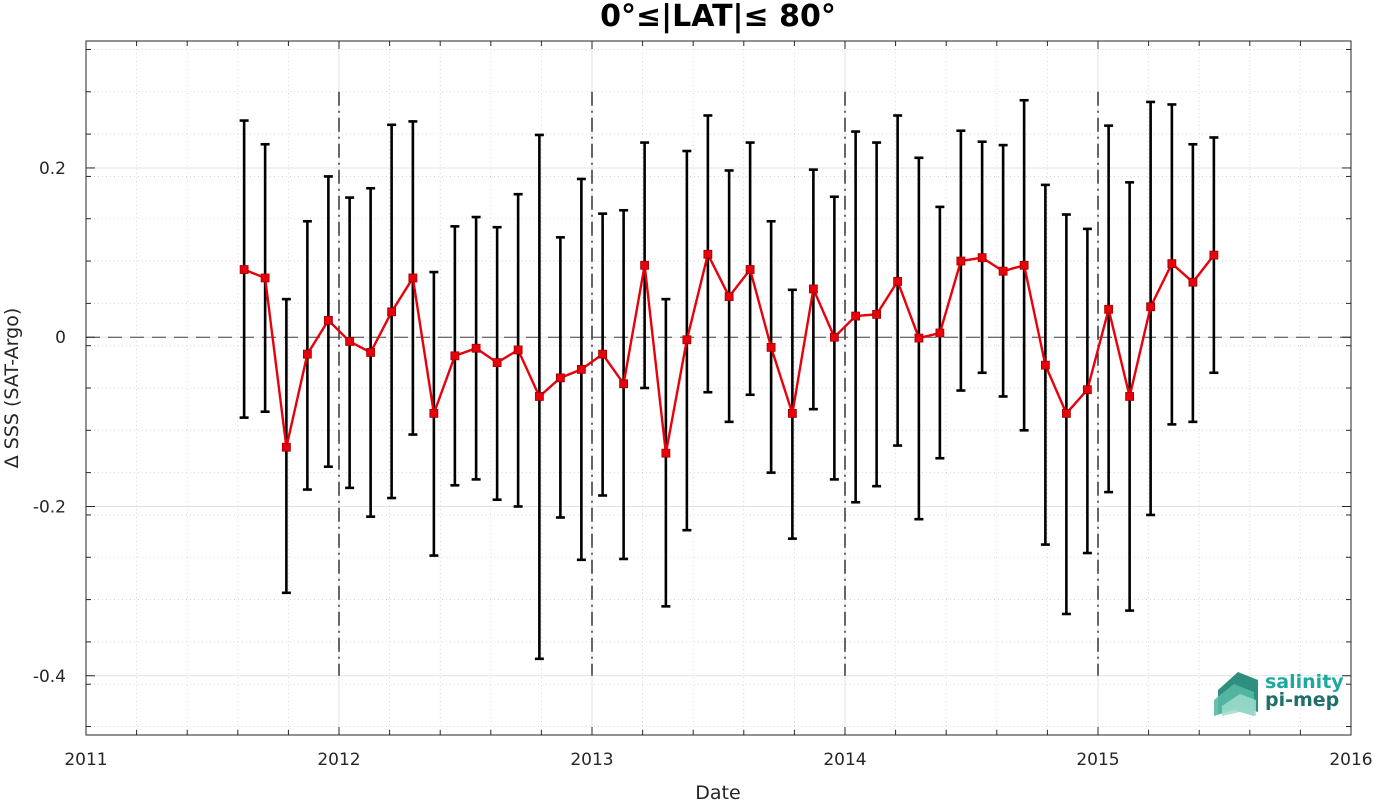 This screenshot has height=801, width=1375. I want to click on x-tick-label: 2011, so click(85, 760).